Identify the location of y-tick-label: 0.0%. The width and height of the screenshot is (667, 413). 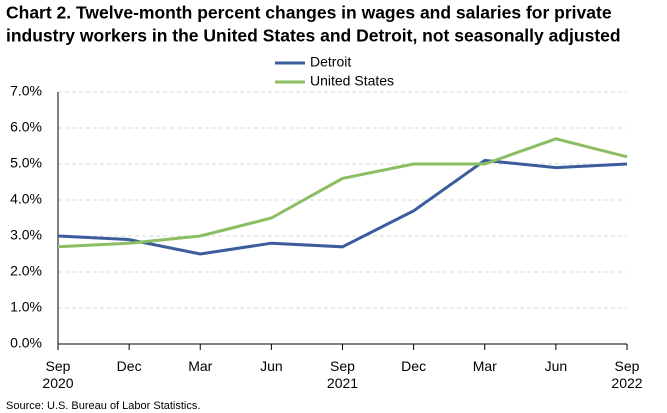
(26, 343).